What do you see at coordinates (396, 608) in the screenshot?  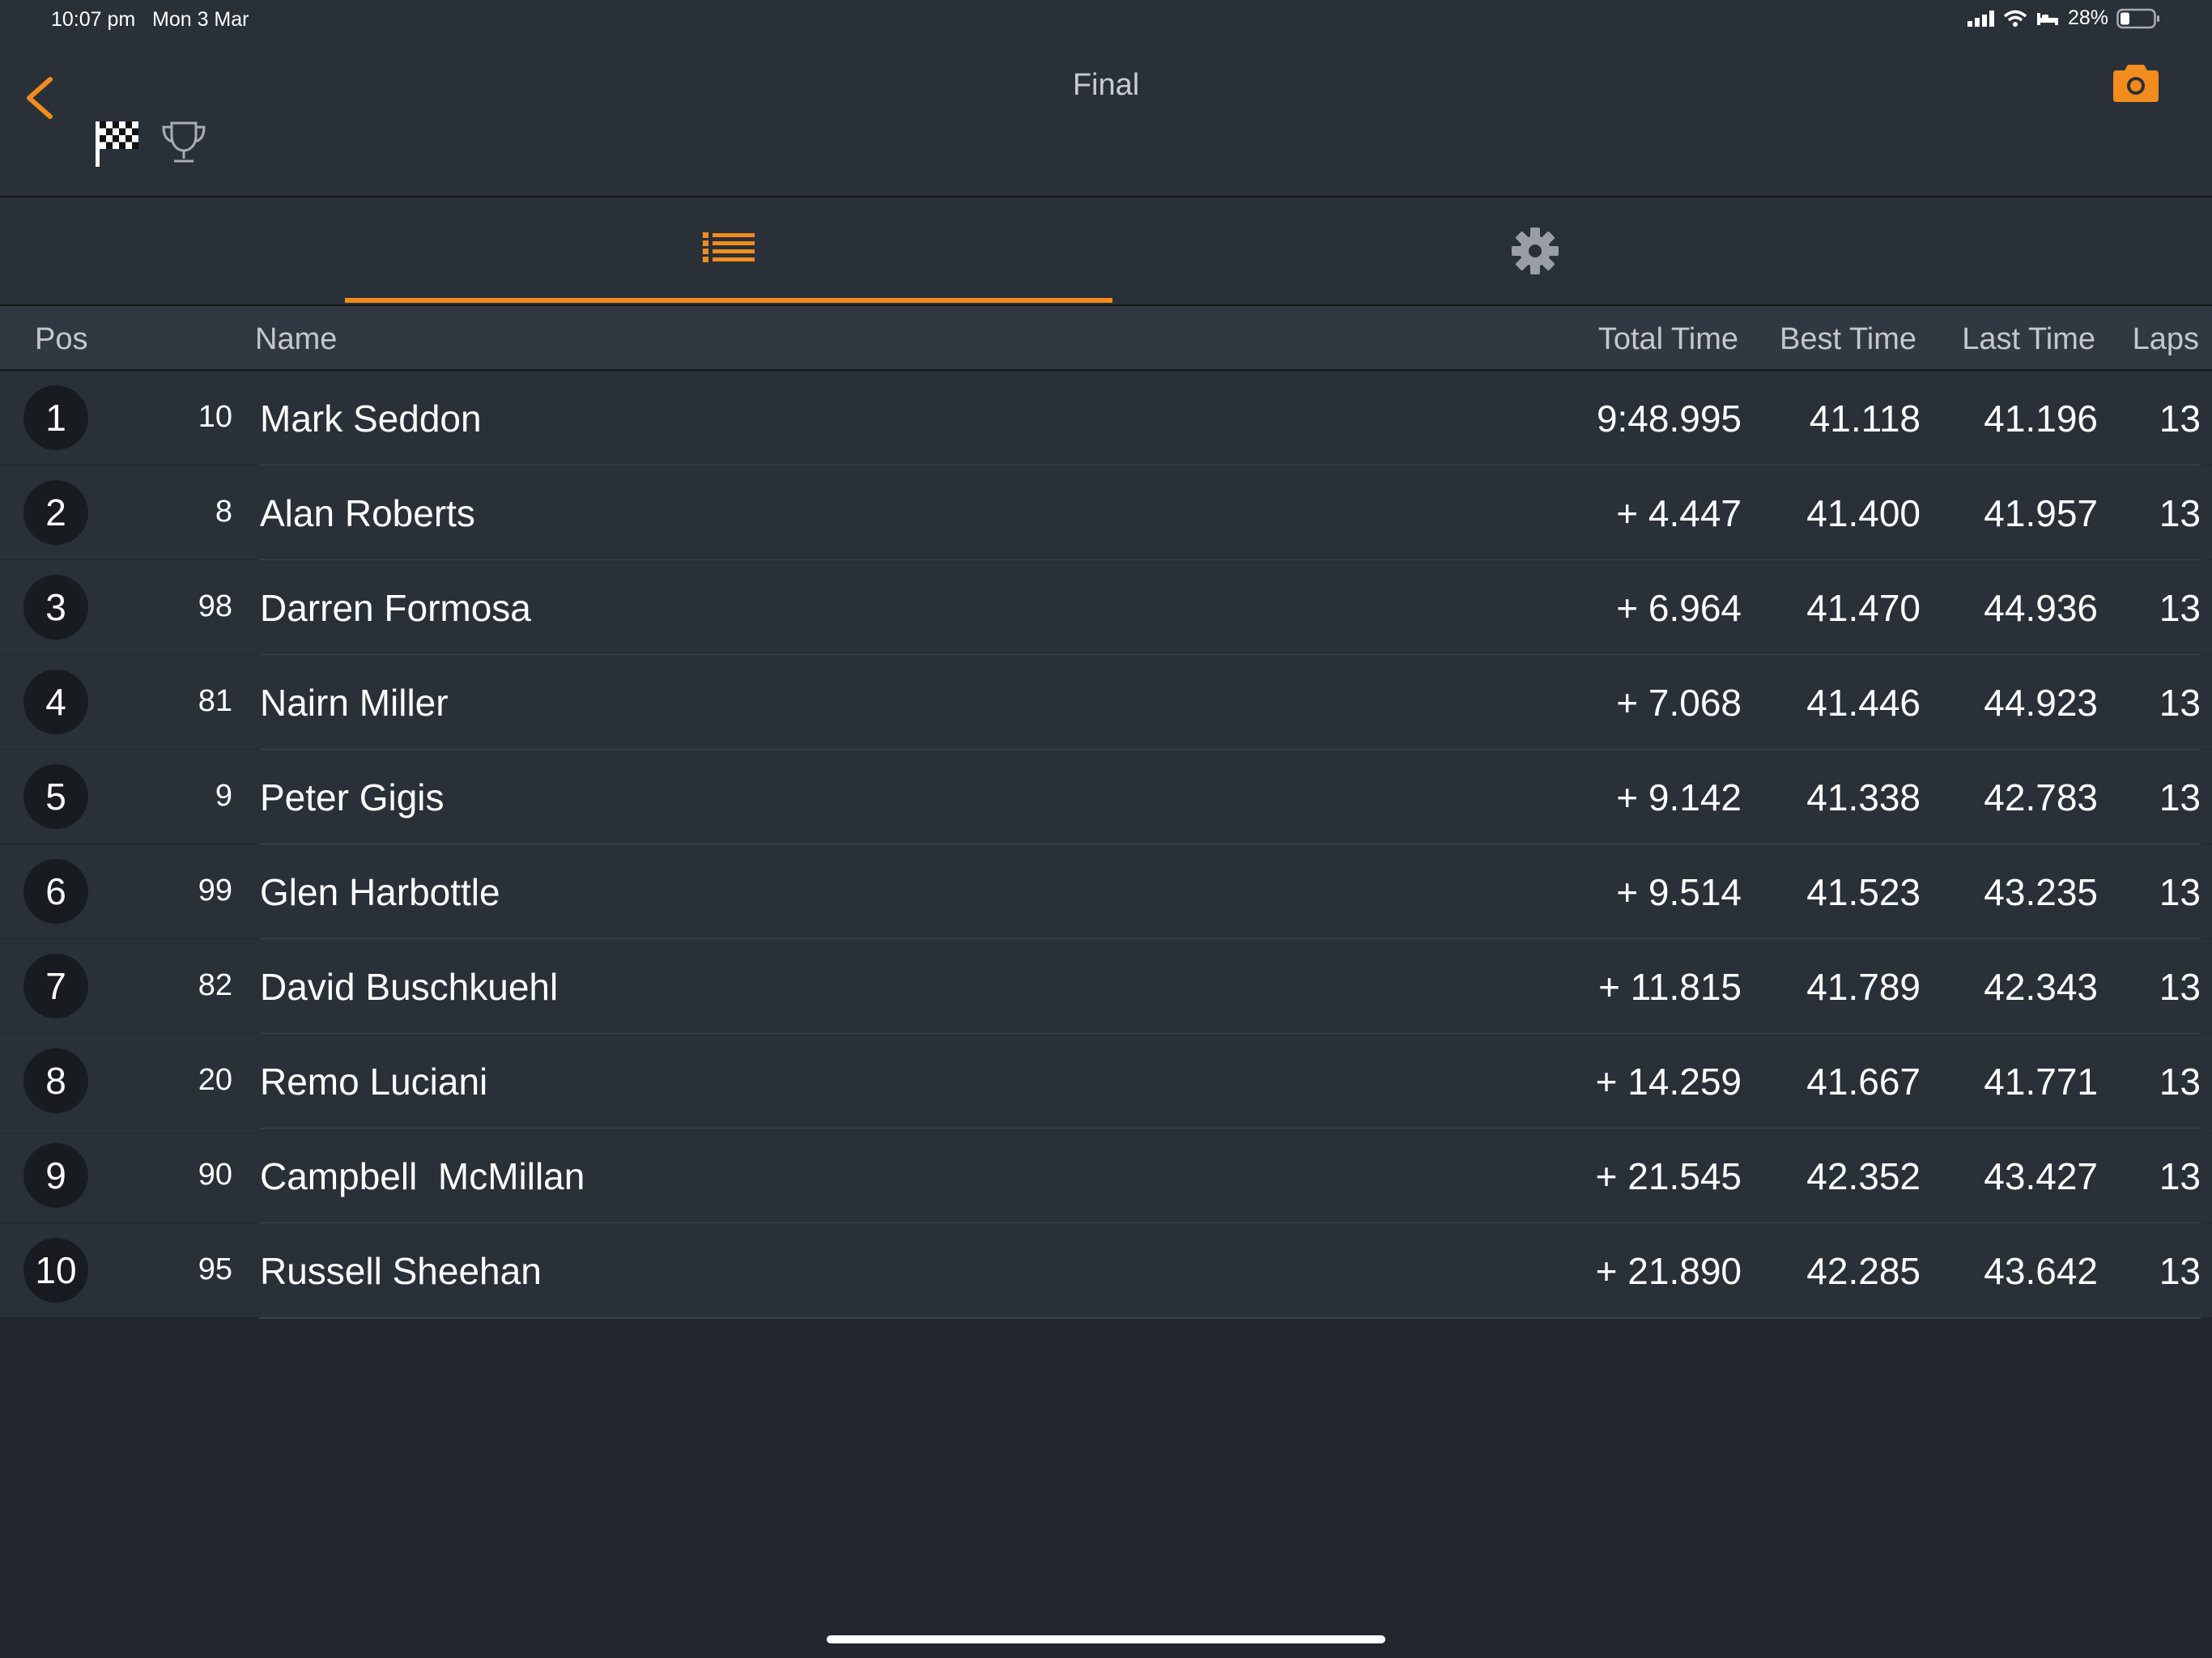 I see `driver-name: Darren Formosa` at bounding box center [396, 608].